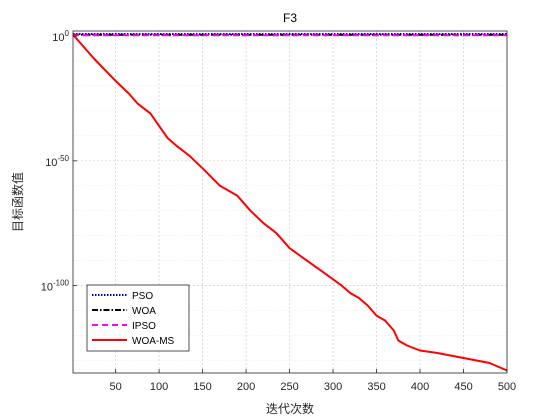  What do you see at coordinates (17, 202) in the screenshot?
I see `y-axis-label: 目标函数值` at bounding box center [17, 202].